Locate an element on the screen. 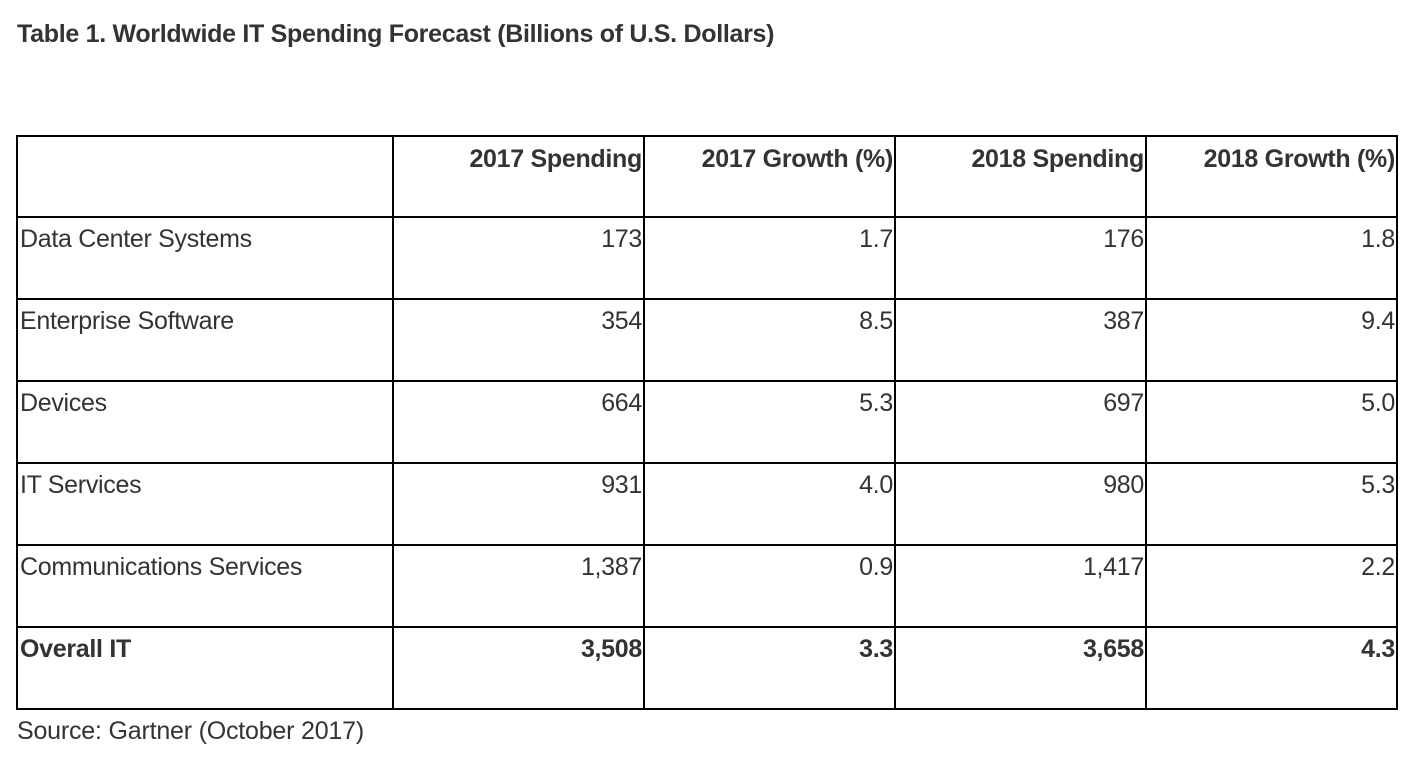 The width and height of the screenshot is (1416, 761). total-label: Overall IT is located at coordinates (205, 668).